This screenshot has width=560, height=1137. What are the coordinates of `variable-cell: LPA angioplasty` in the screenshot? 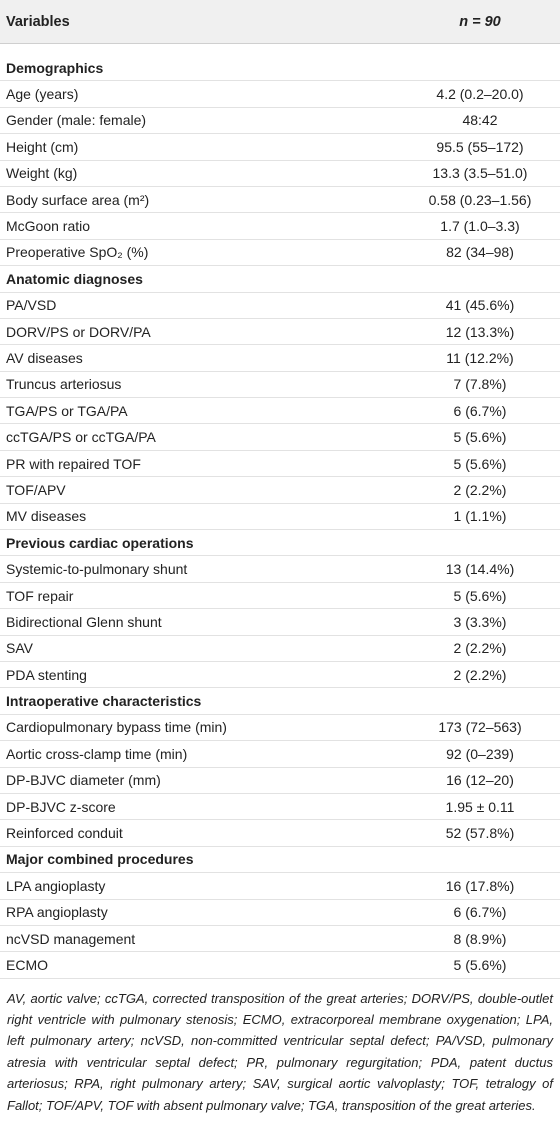 It's located at (56, 885).